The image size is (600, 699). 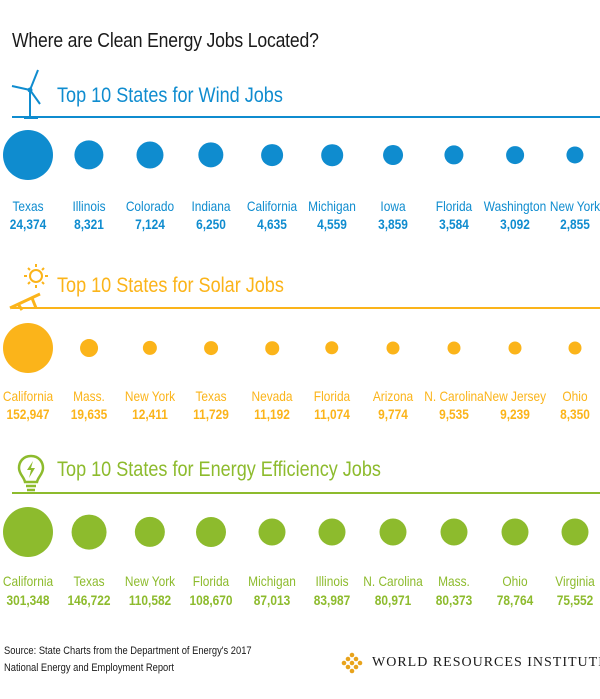 What do you see at coordinates (89, 581) in the screenshot?
I see `efficiency-state-label: Texas` at bounding box center [89, 581].